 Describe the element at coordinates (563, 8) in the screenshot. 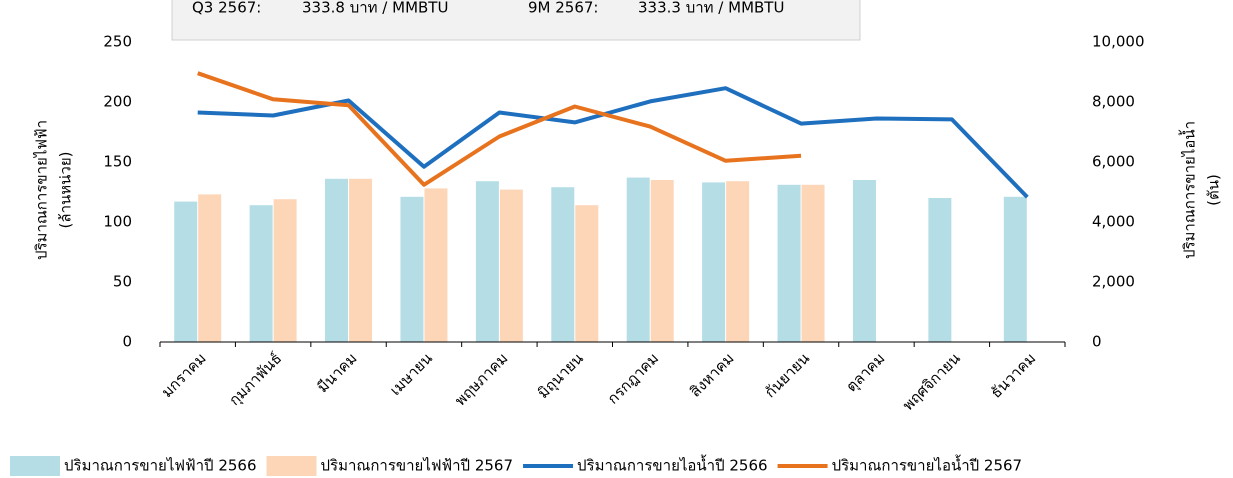

I see `annotation: 9M 2567:` at that location.